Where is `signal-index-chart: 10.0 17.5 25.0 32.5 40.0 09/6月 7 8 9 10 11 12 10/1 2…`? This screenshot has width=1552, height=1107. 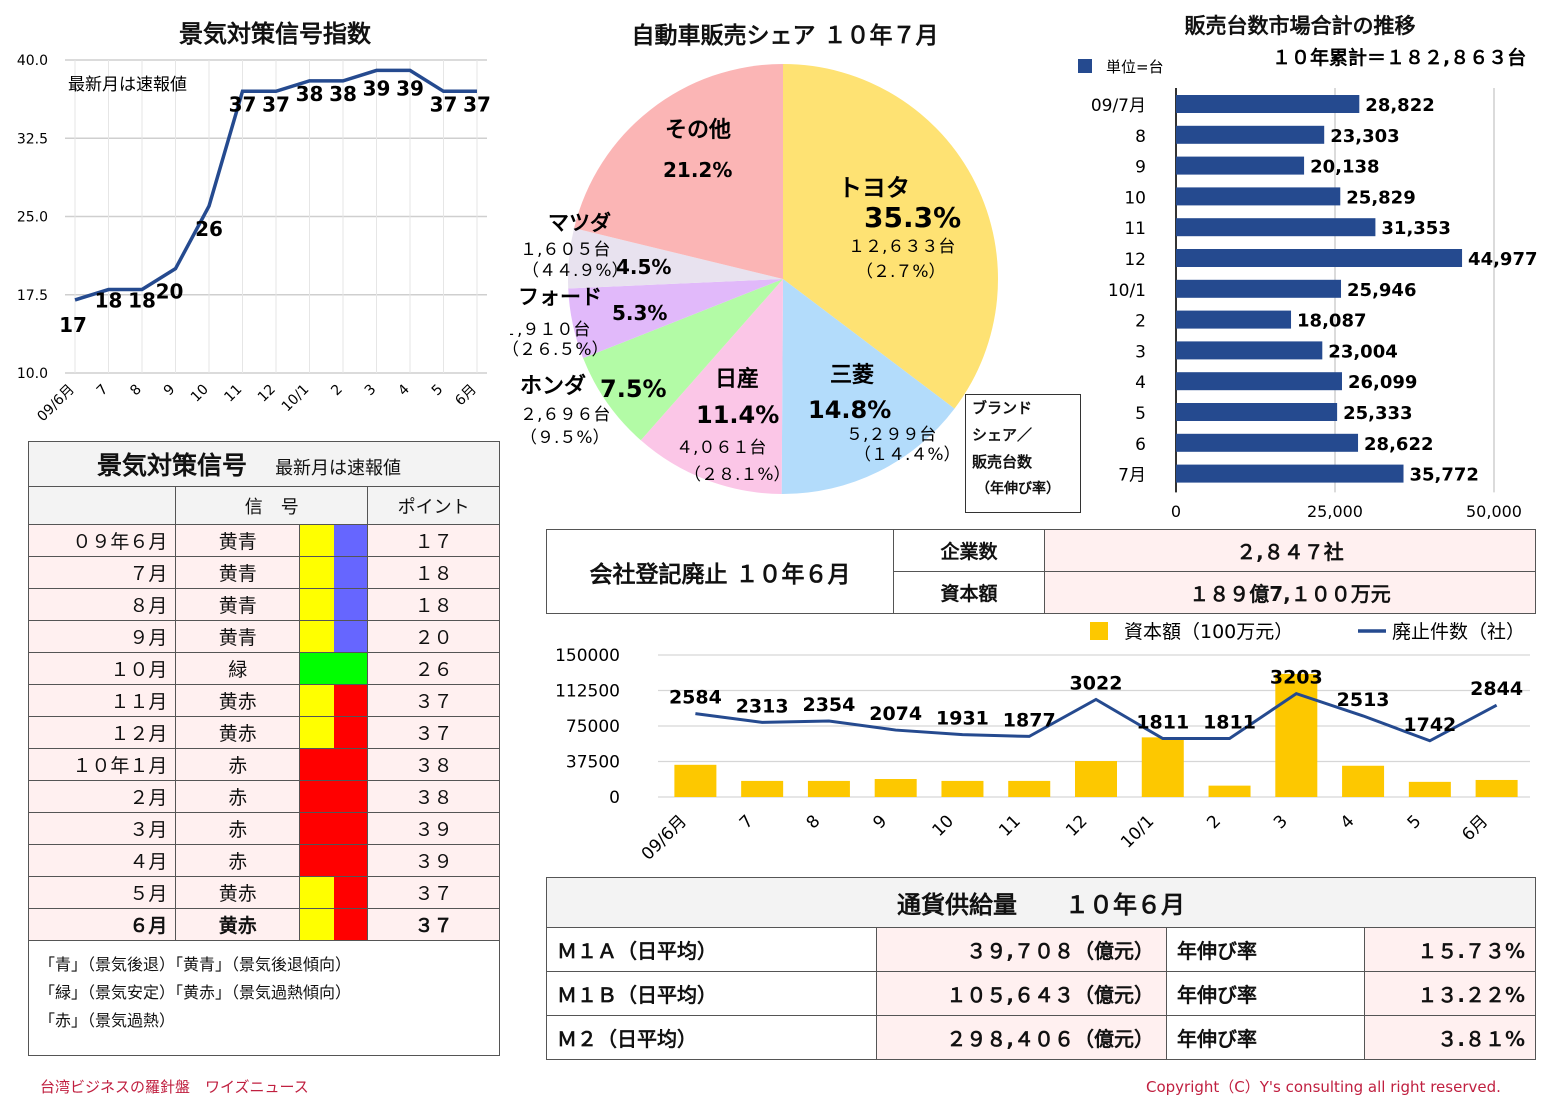
signal-index-chart: 10.0 17.5 25.0 32.5 40.0 09/6月 7 8 9 10 11 12 10/1 2… is located at coordinates (254, 239).